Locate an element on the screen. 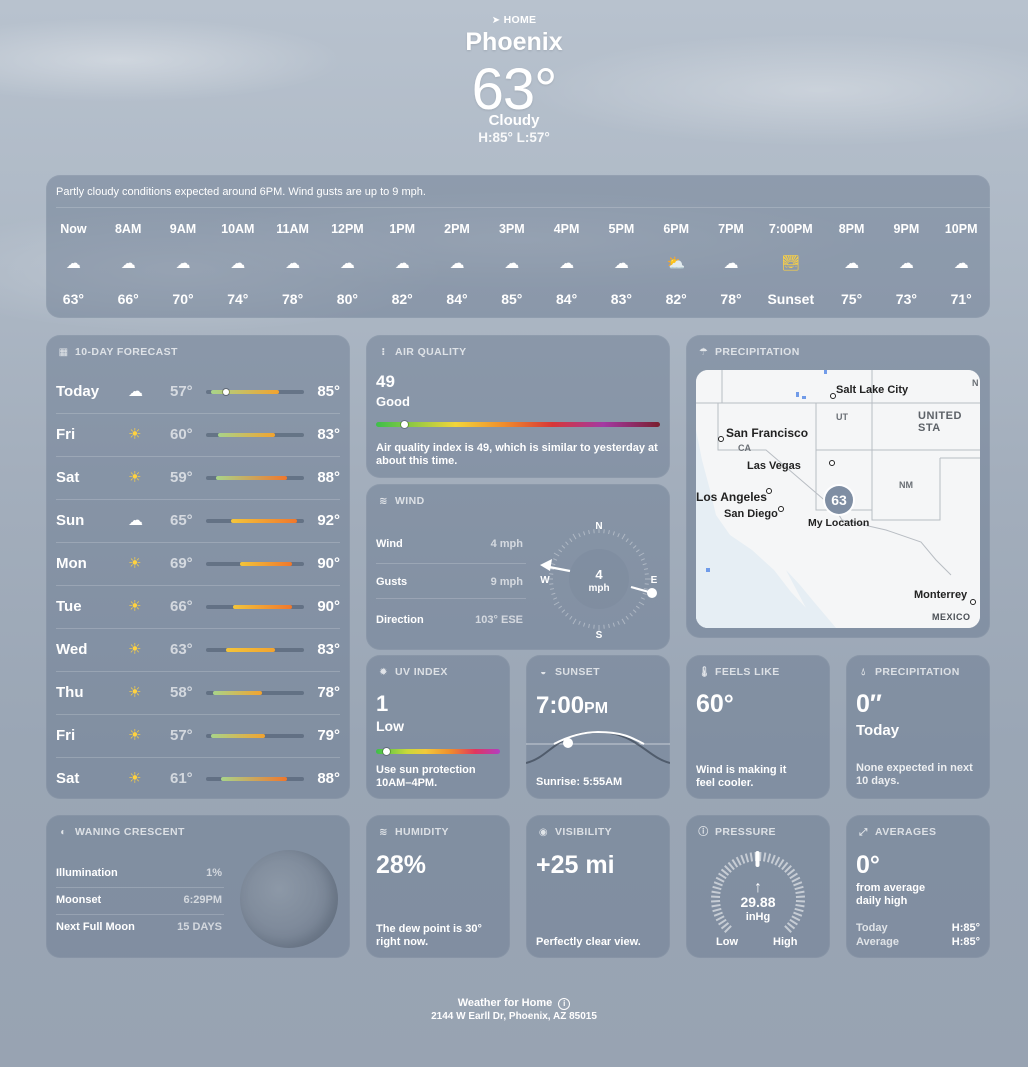 This screenshot has width=1028, height=1067. day-name: Sat is located at coordinates (68, 477).